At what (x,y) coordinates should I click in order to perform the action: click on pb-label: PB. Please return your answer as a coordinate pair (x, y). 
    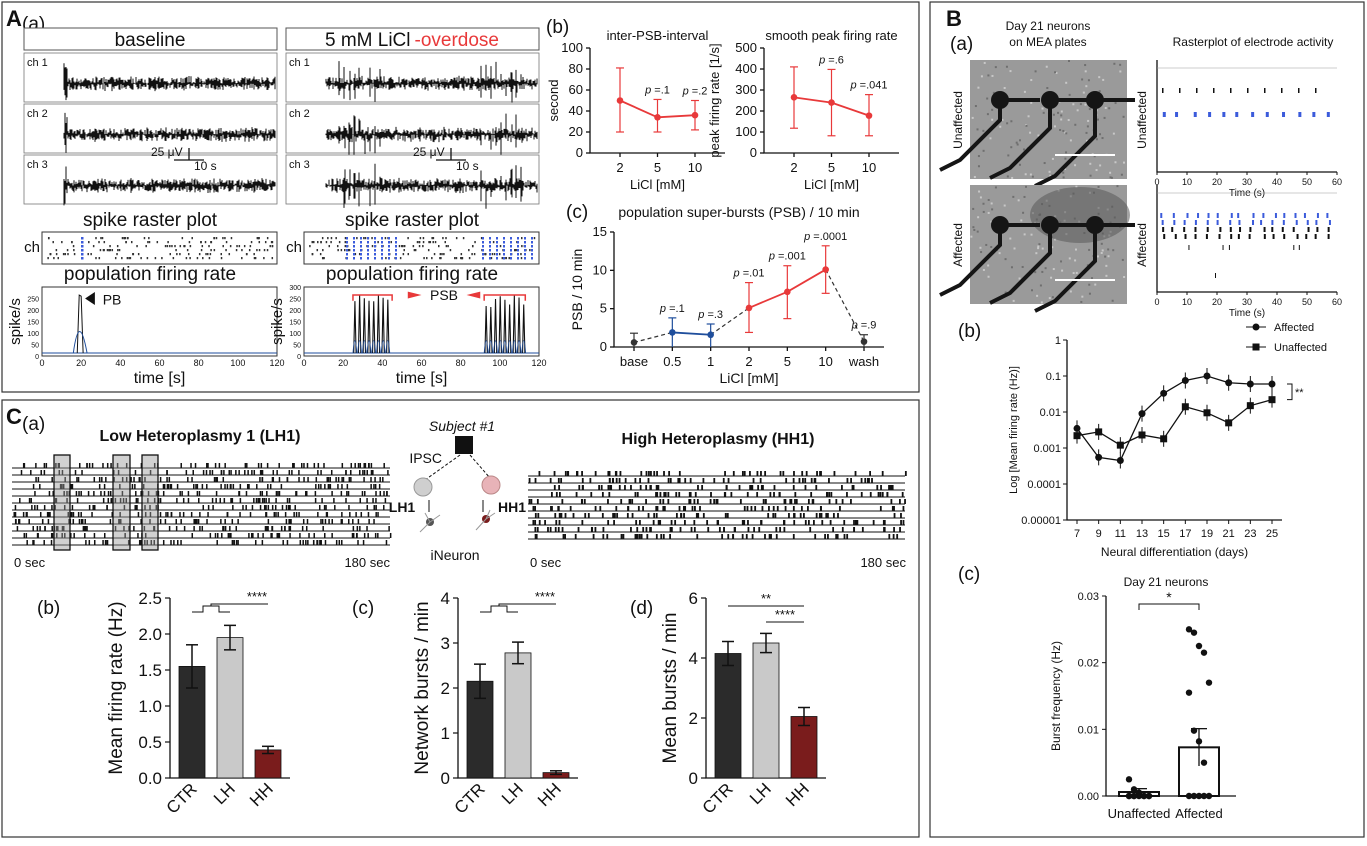
    Looking at the image, I should click on (112, 299).